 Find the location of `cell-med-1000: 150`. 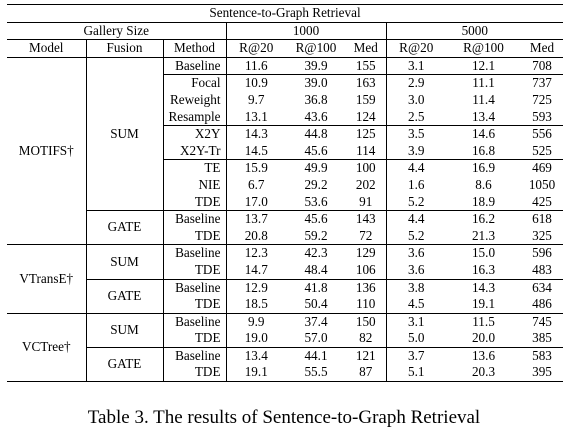

cell-med-1000: 150 is located at coordinates (366, 321).